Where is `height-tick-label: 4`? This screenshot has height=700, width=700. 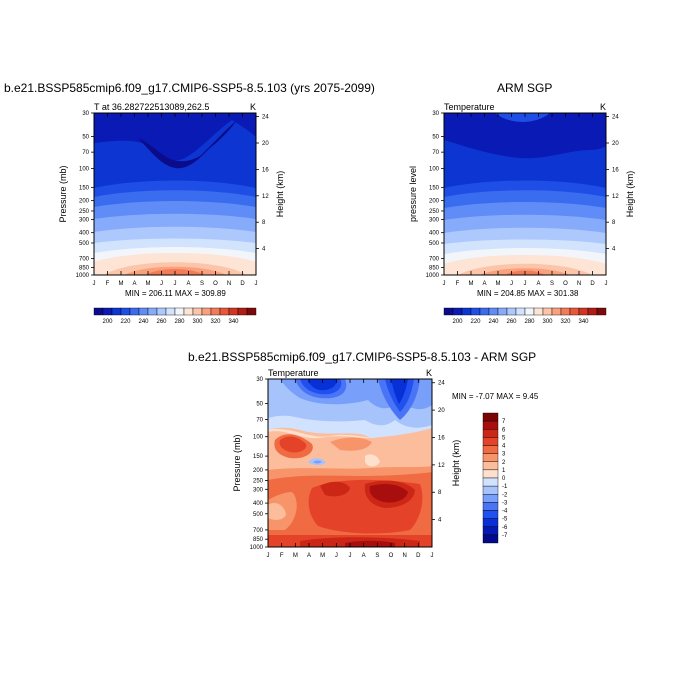
height-tick-label: 4 is located at coordinates (264, 250).